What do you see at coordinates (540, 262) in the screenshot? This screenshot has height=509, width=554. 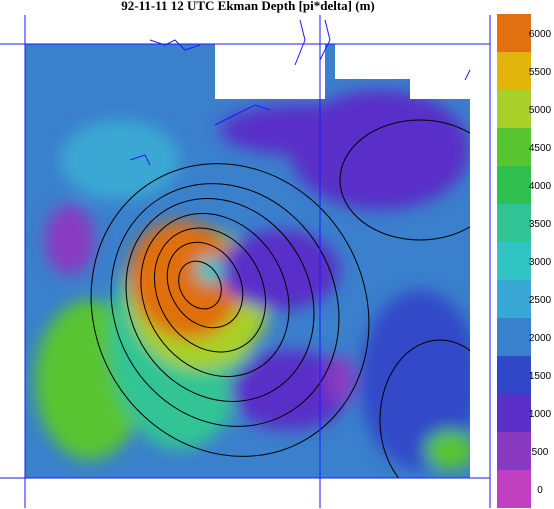 I see `colorbar-label: 3000` at bounding box center [540, 262].